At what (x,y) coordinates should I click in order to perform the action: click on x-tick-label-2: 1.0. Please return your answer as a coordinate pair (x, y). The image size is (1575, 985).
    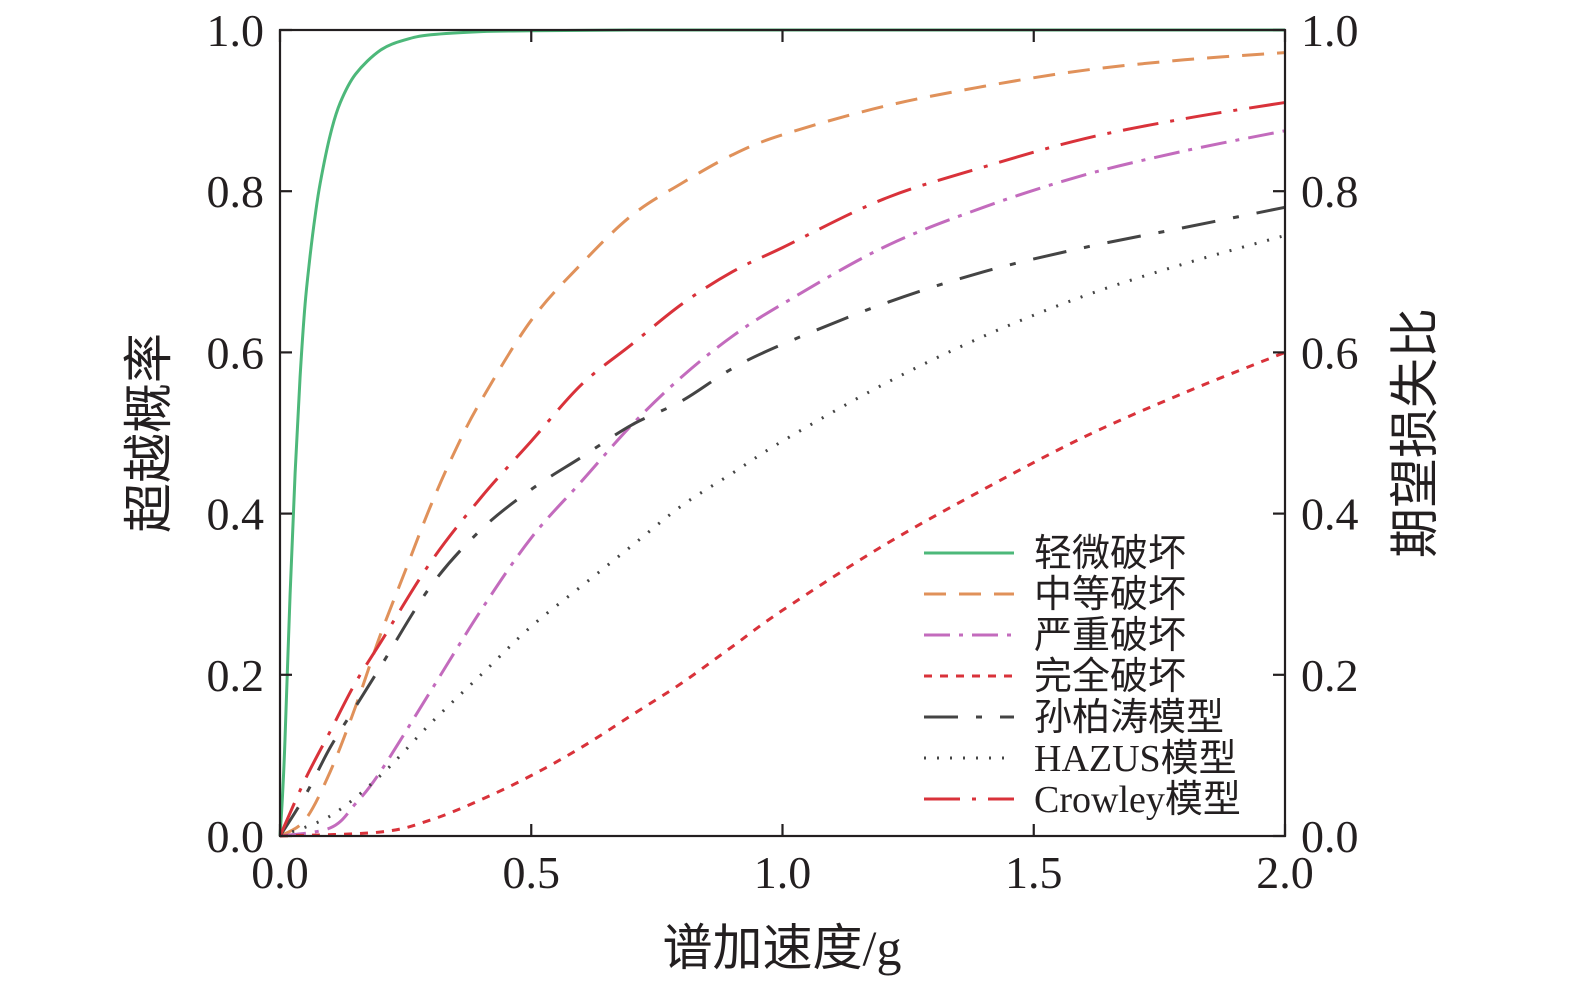
    Looking at the image, I should click on (783, 872).